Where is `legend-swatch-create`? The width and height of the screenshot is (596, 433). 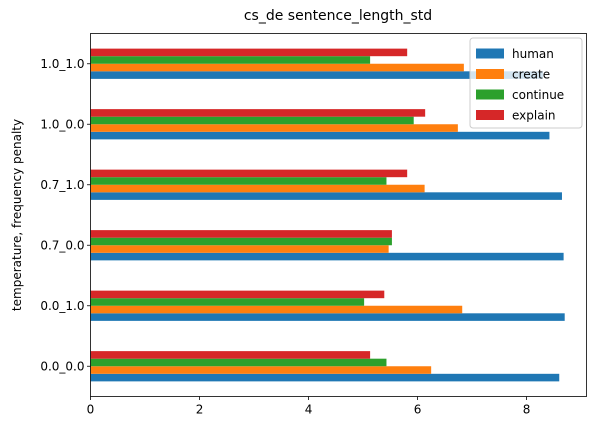 legend-swatch-create is located at coordinates (490, 74).